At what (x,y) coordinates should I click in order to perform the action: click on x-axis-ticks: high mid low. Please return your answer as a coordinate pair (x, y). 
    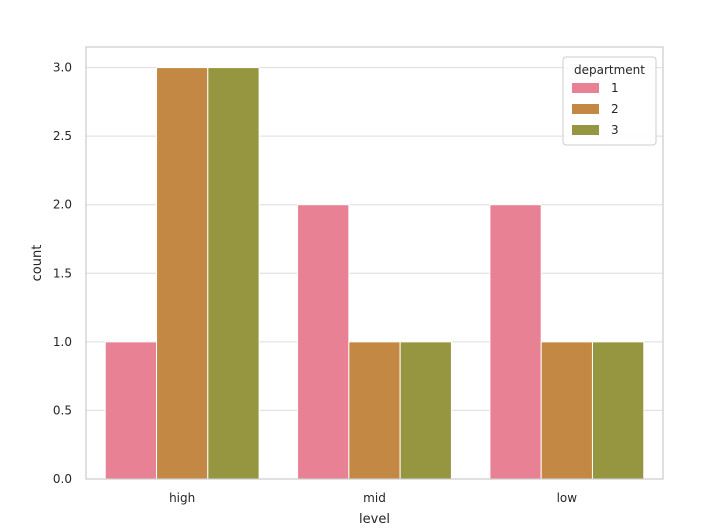
    Looking at the image, I should click on (373, 498).